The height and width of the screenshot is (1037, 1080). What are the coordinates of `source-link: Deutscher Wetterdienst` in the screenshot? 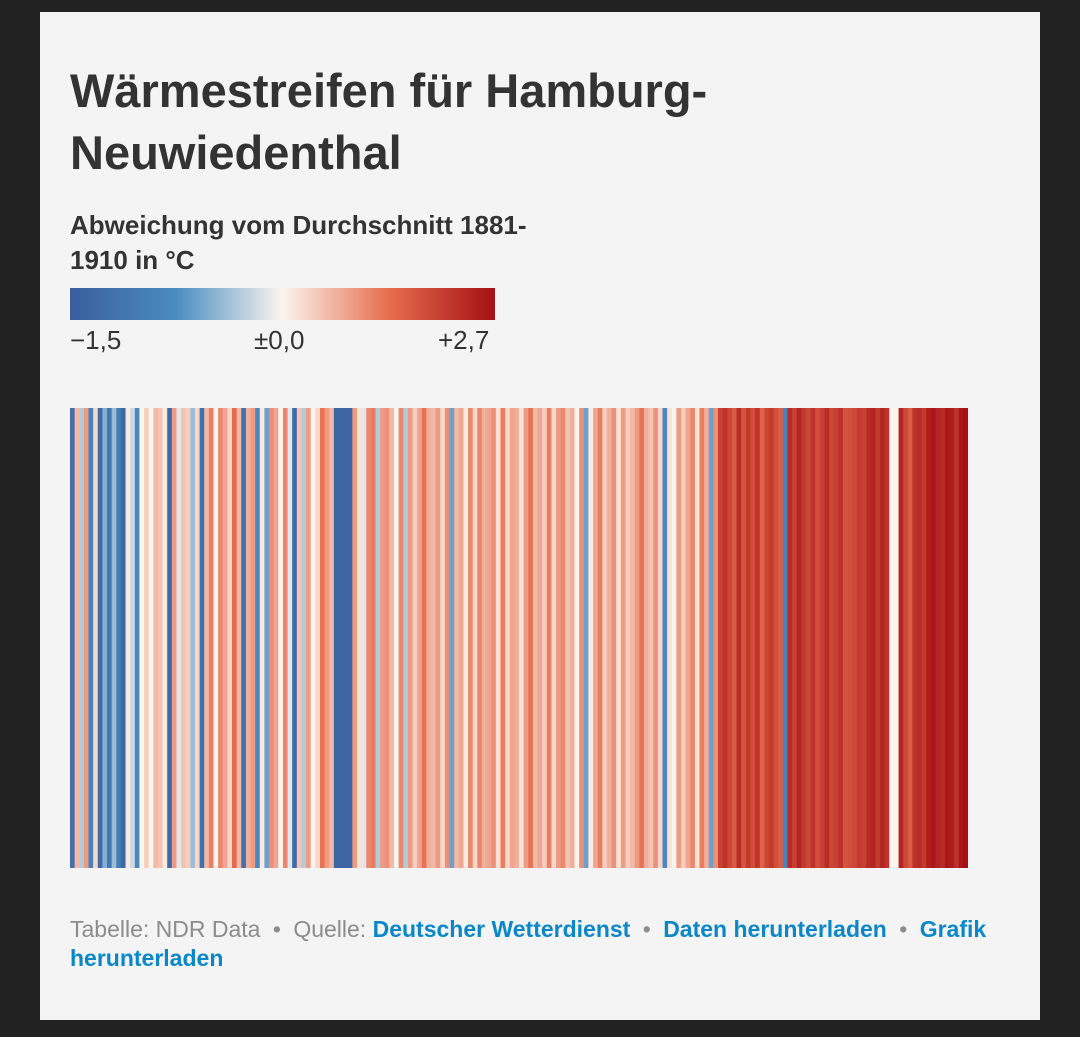 It's located at (501, 929).